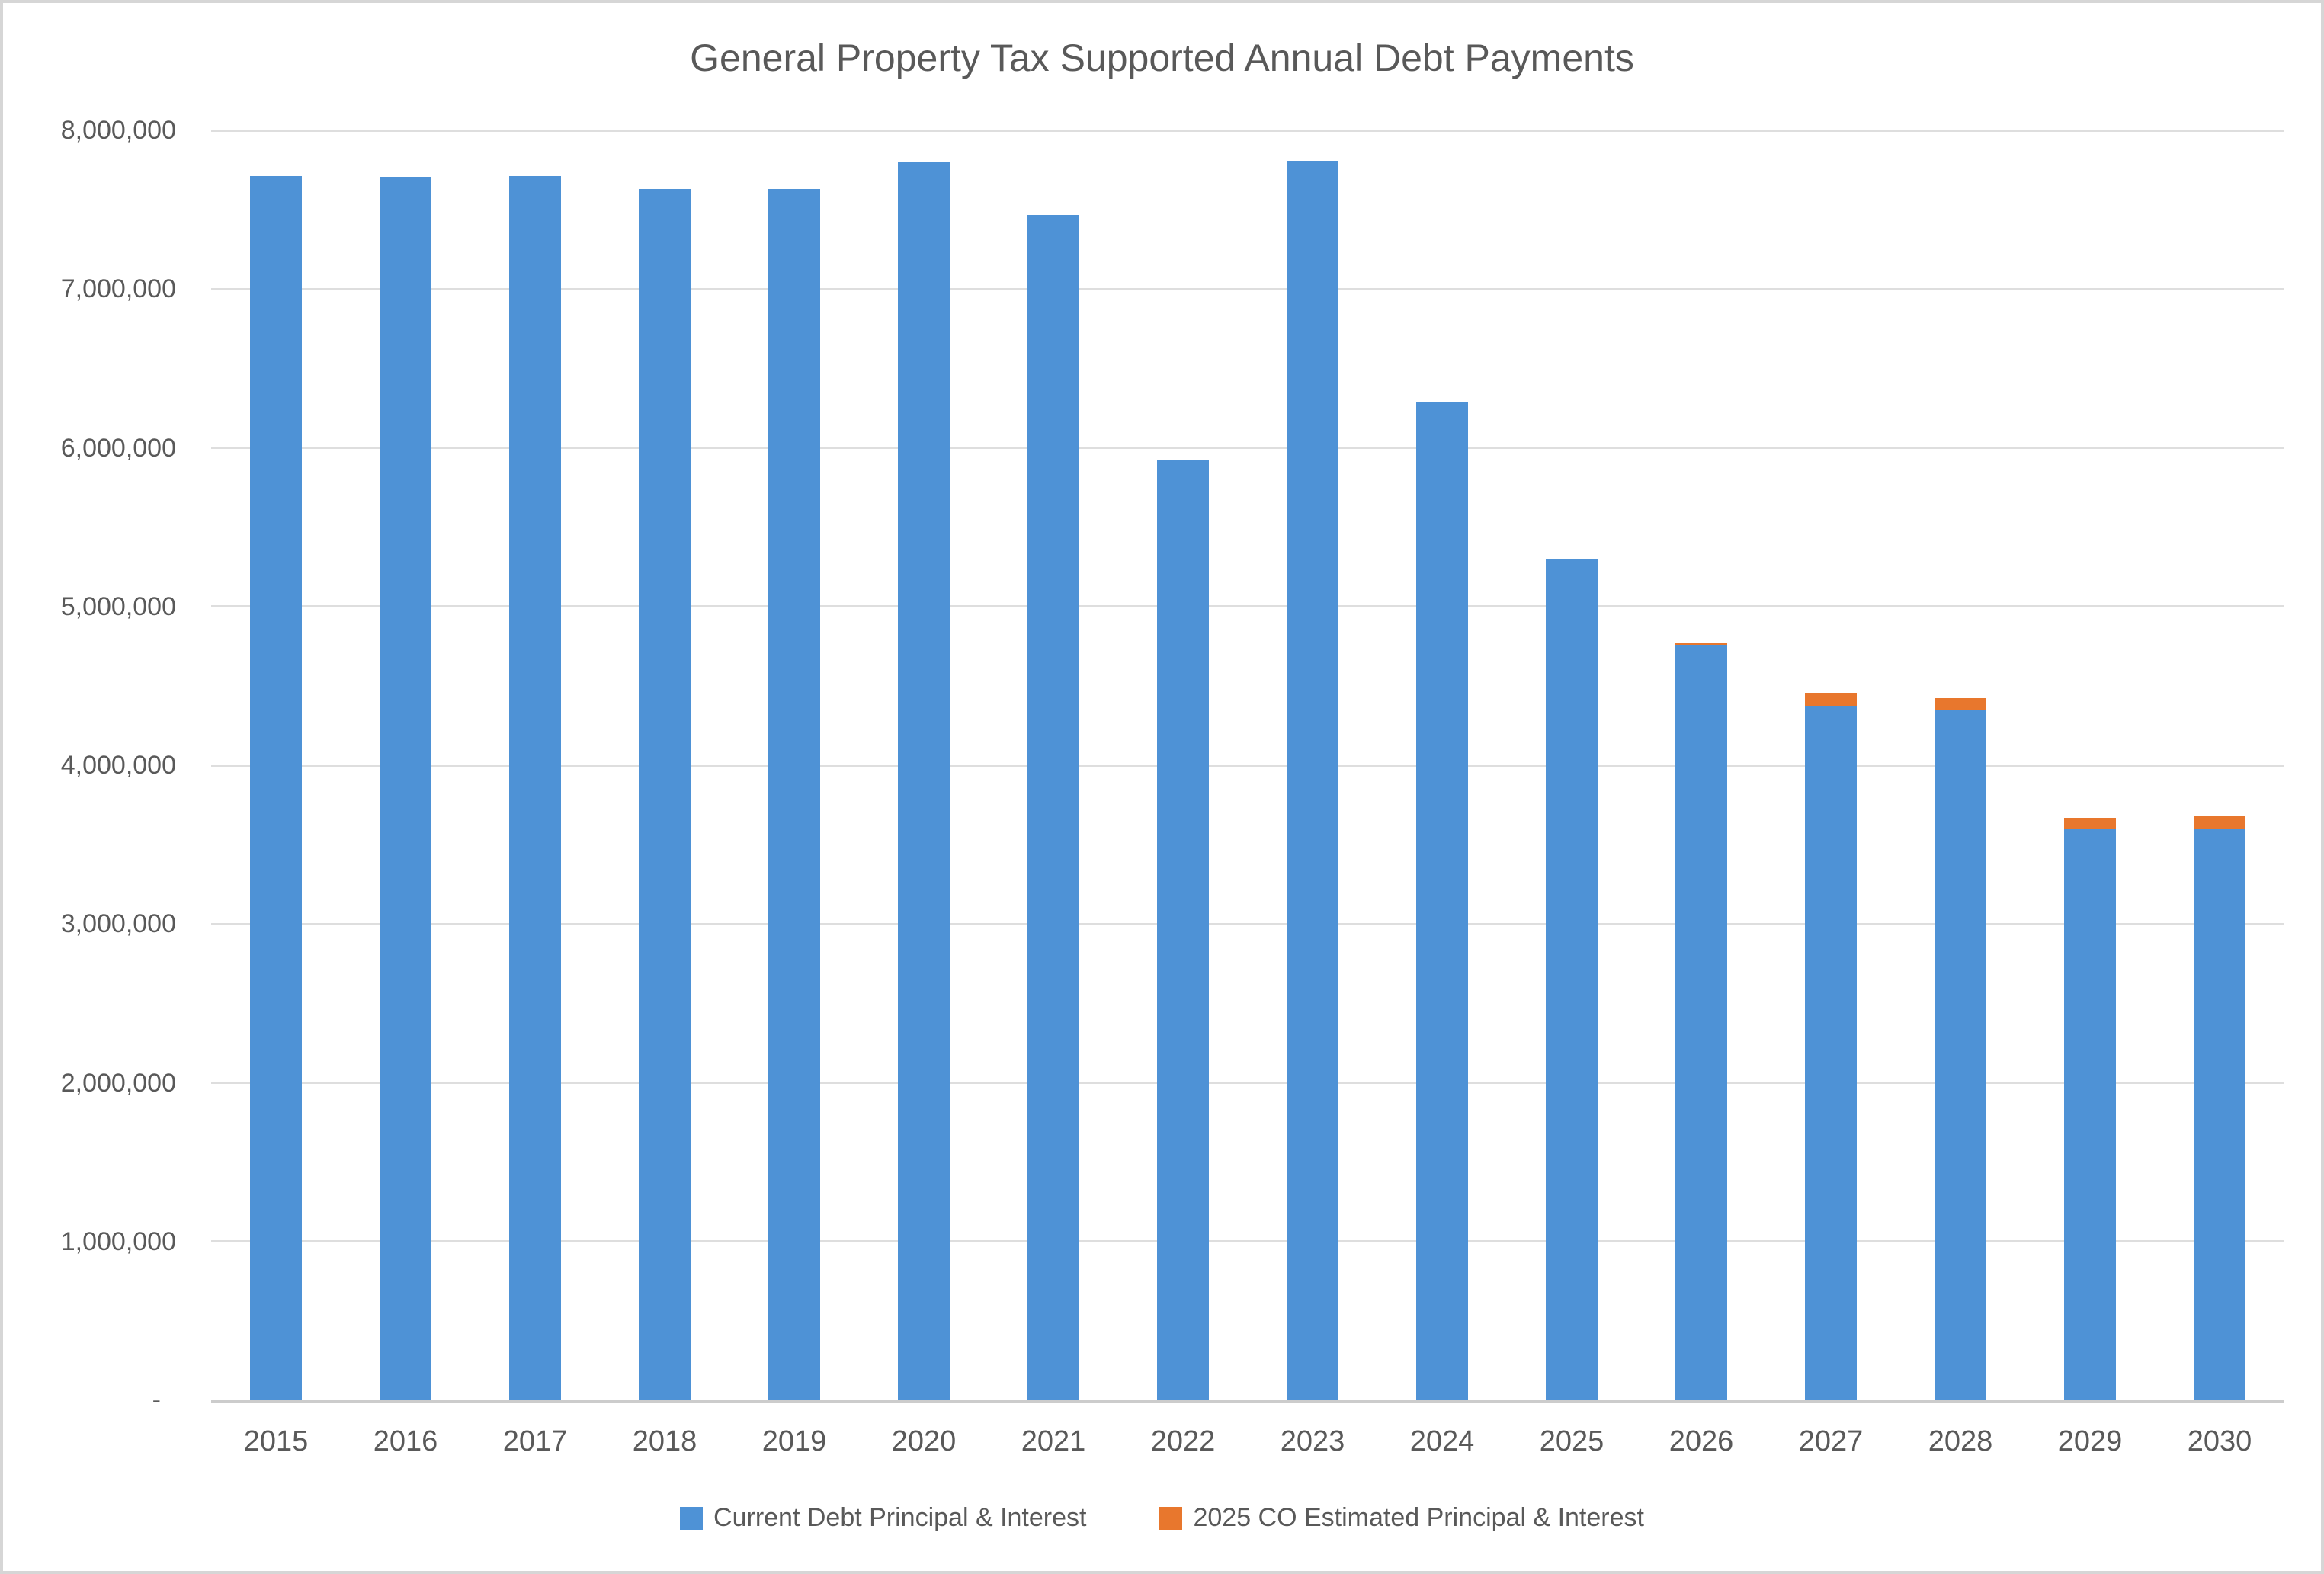 The height and width of the screenshot is (1574, 2324). I want to click on bar-segment-2029-2025-co, so click(2090, 823).